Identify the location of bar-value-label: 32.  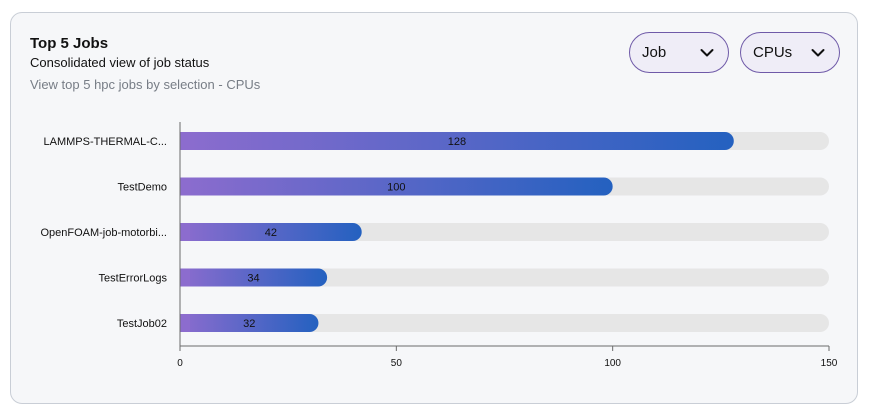
(249, 324).